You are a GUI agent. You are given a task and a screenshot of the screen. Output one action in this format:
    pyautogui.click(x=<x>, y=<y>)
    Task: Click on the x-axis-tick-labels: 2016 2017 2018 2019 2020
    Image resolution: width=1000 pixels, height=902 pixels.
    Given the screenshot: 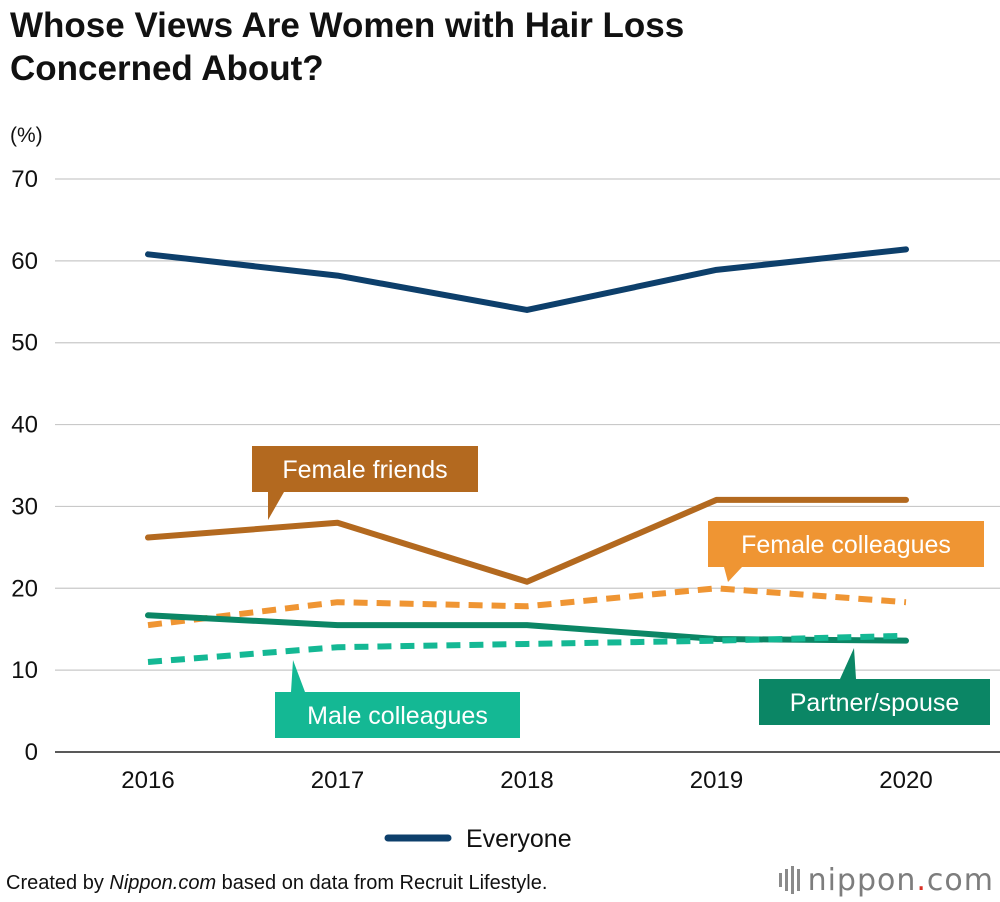 What is the action you would take?
    pyautogui.click(x=526, y=780)
    